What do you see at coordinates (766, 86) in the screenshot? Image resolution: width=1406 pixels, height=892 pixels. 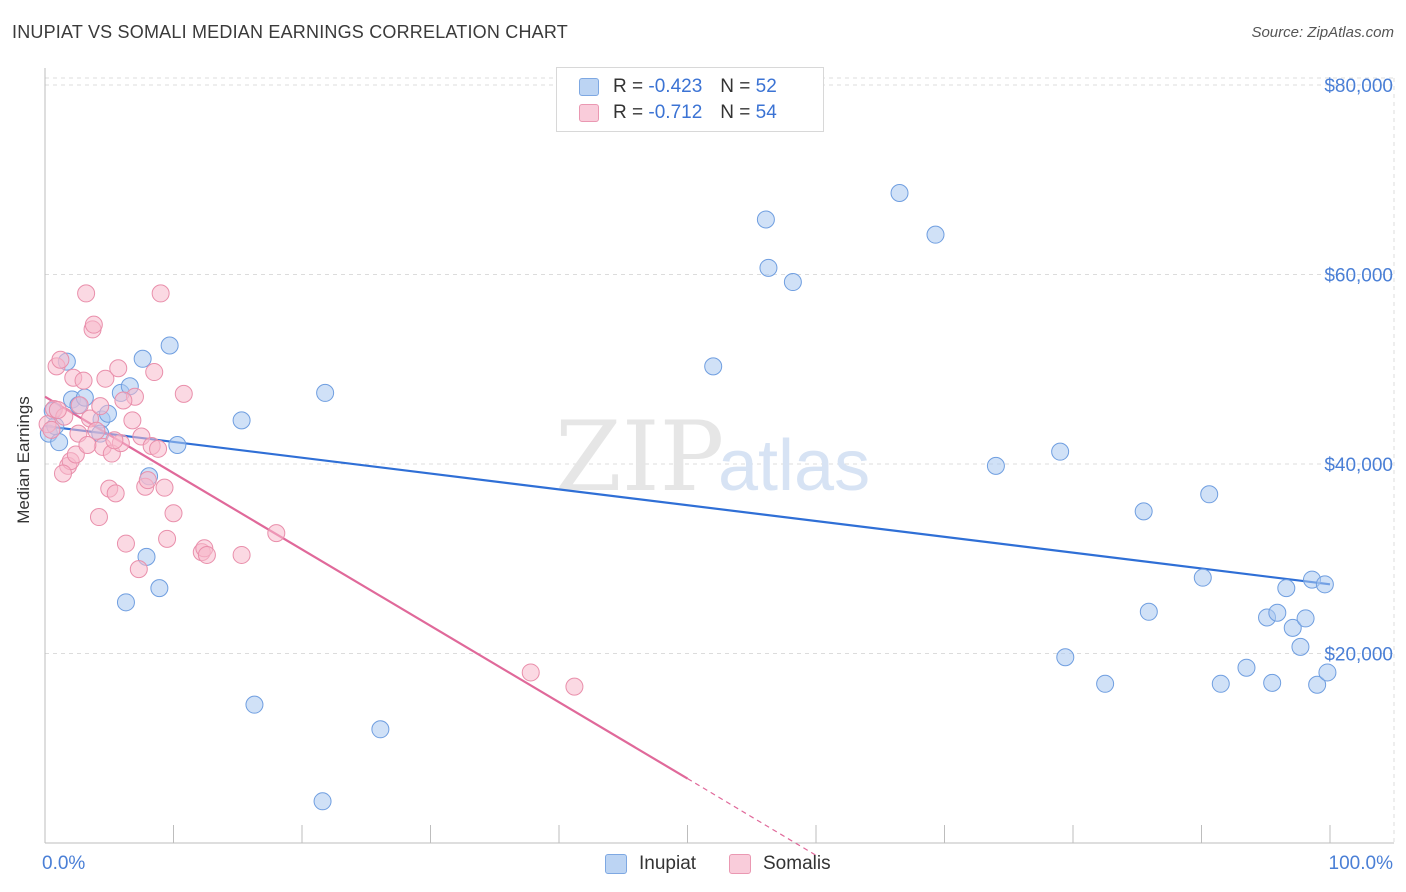 I see `legend-n-value: 52` at bounding box center [766, 86].